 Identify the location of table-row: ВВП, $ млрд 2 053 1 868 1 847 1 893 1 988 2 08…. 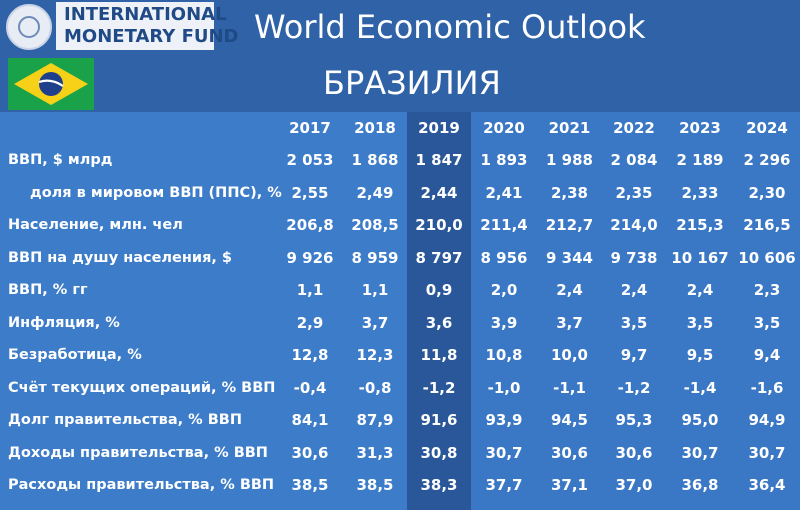
(400, 160).